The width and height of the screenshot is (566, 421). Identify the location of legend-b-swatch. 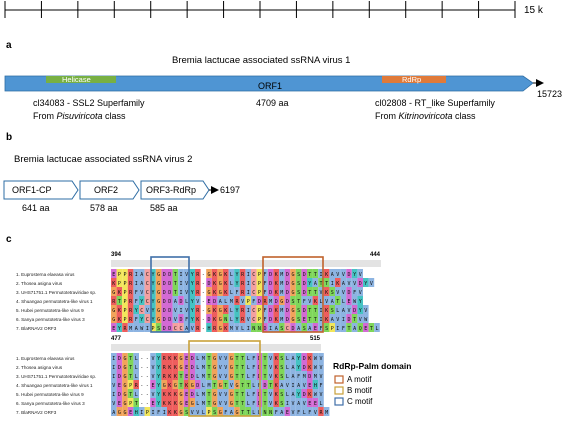
(339, 390).